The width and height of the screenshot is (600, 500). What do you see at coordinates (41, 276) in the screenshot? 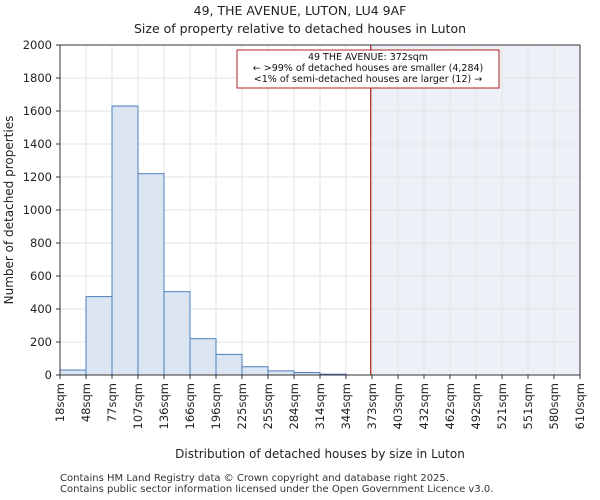
I see `y-tick-label: 600` at bounding box center [41, 276].